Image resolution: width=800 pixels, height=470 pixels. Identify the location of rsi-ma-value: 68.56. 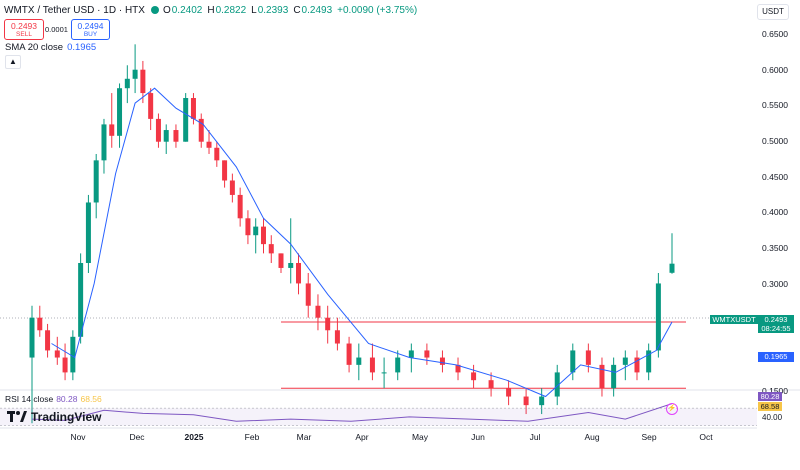
(91, 399).